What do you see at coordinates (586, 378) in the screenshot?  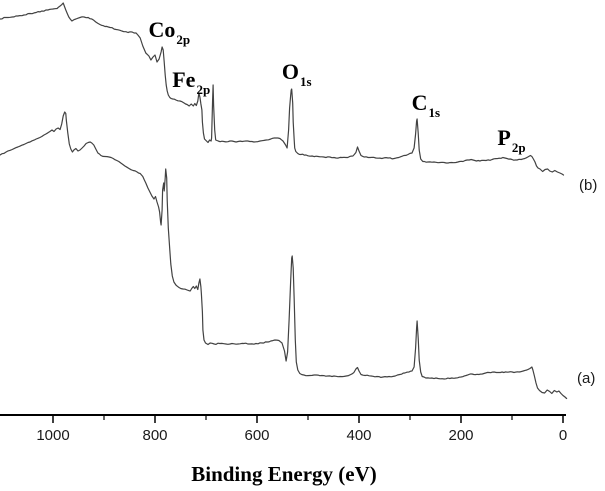 I see `curve-label-a: (a)` at bounding box center [586, 378].